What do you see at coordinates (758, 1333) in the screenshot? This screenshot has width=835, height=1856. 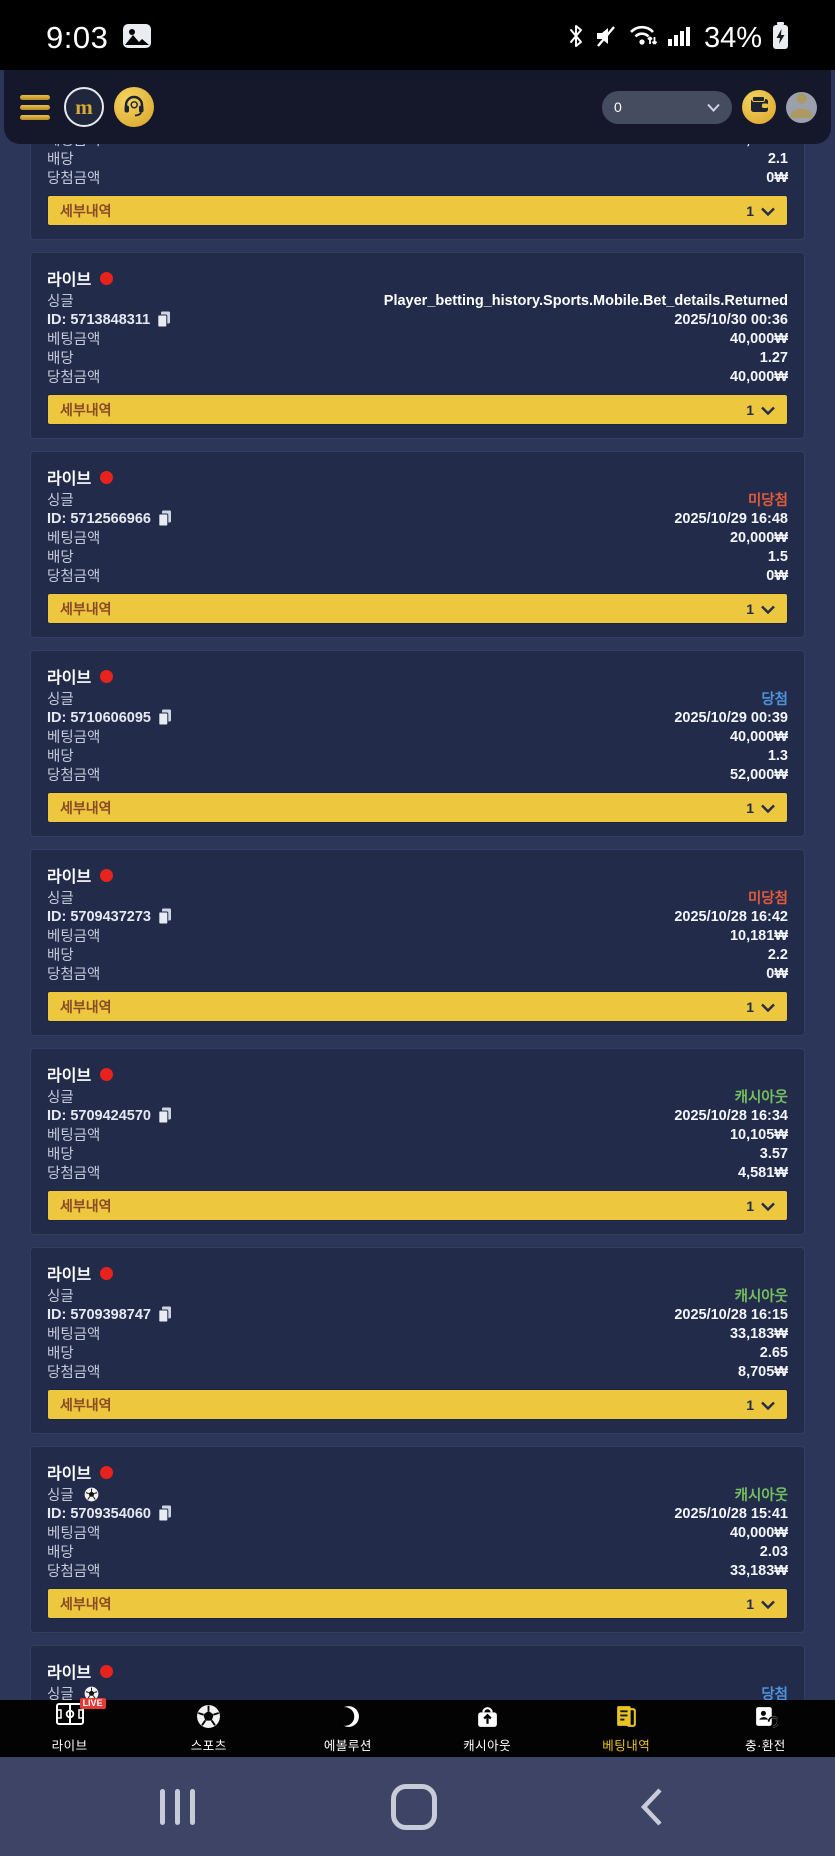 I see `bet-amount-value: 33,183₩` at bounding box center [758, 1333].